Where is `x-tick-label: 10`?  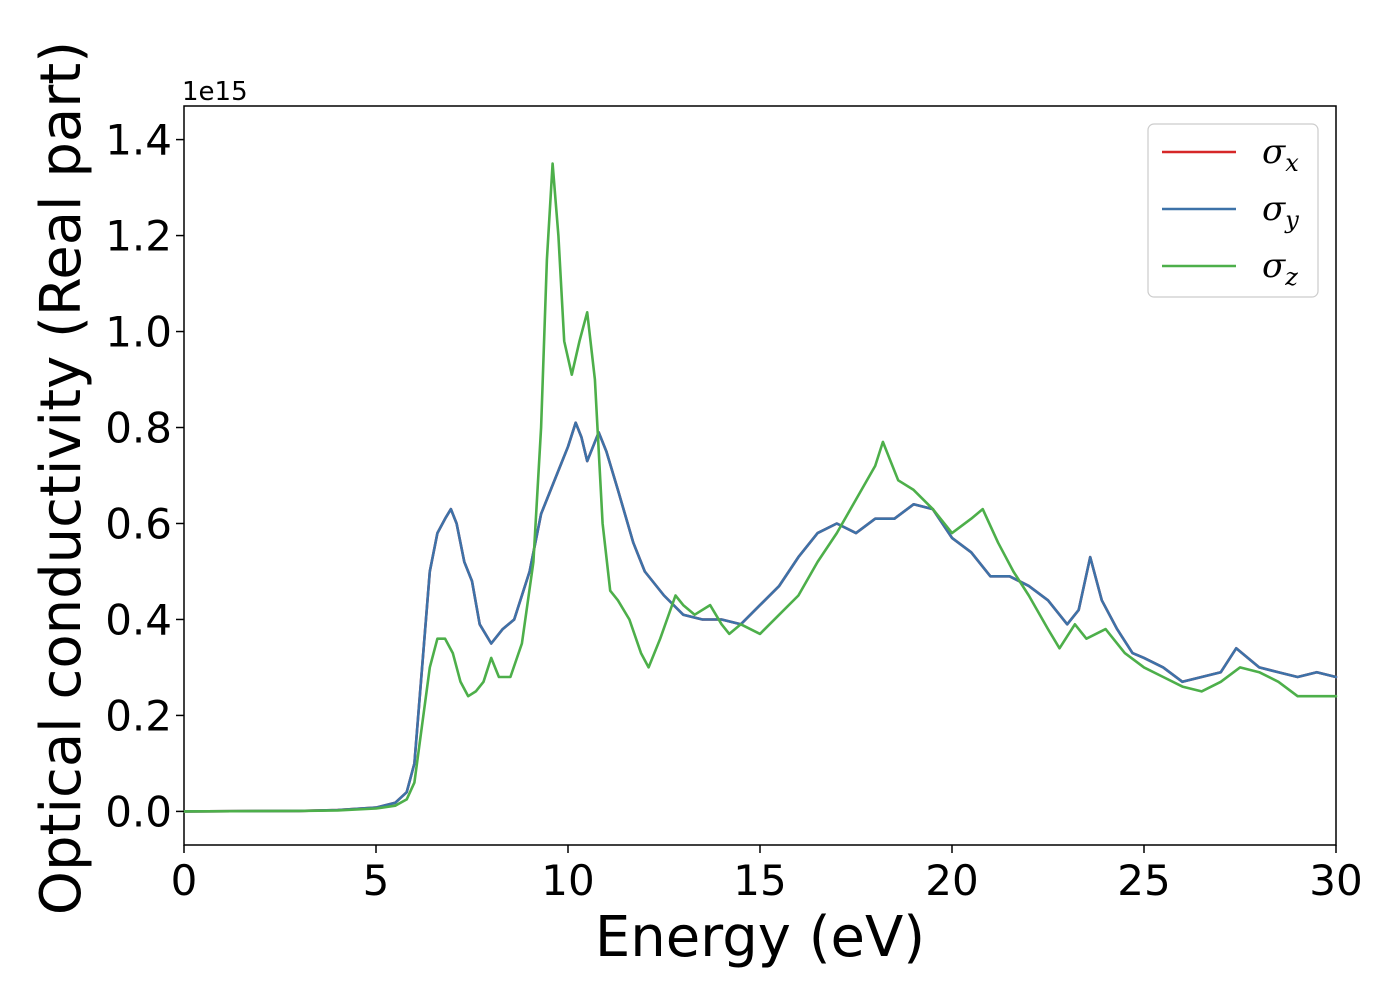 x-tick-label: 10 is located at coordinates (567, 880).